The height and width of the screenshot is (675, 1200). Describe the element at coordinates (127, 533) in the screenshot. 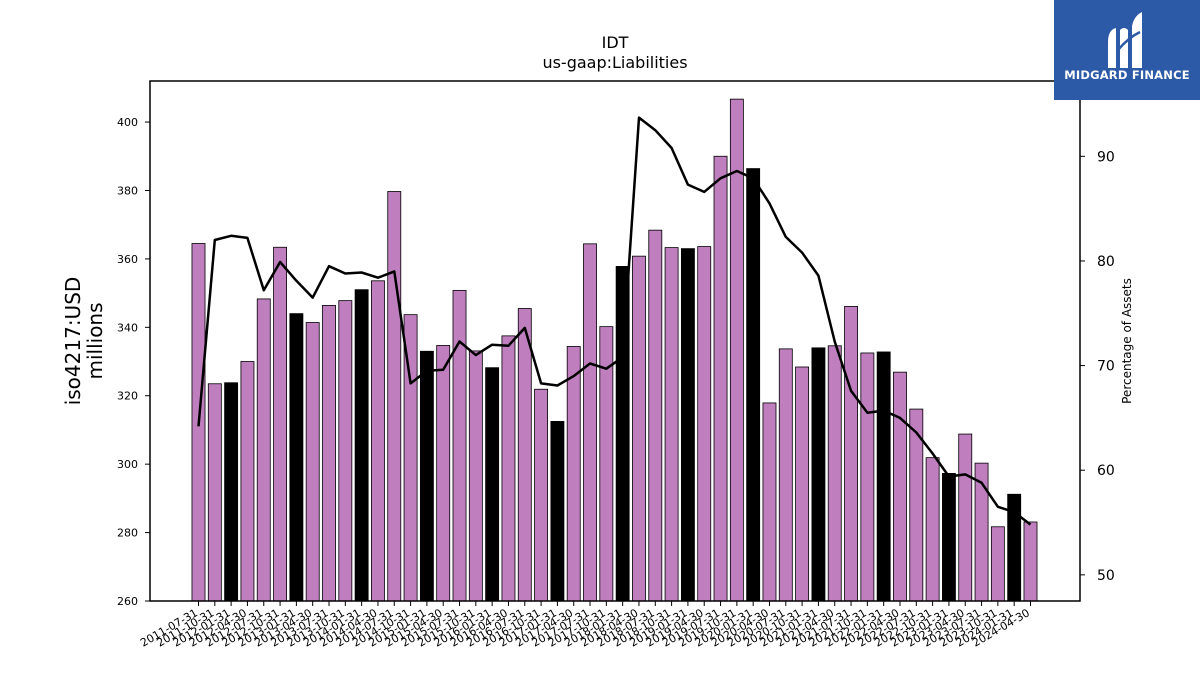

I see `y-tick-label: 280` at that location.